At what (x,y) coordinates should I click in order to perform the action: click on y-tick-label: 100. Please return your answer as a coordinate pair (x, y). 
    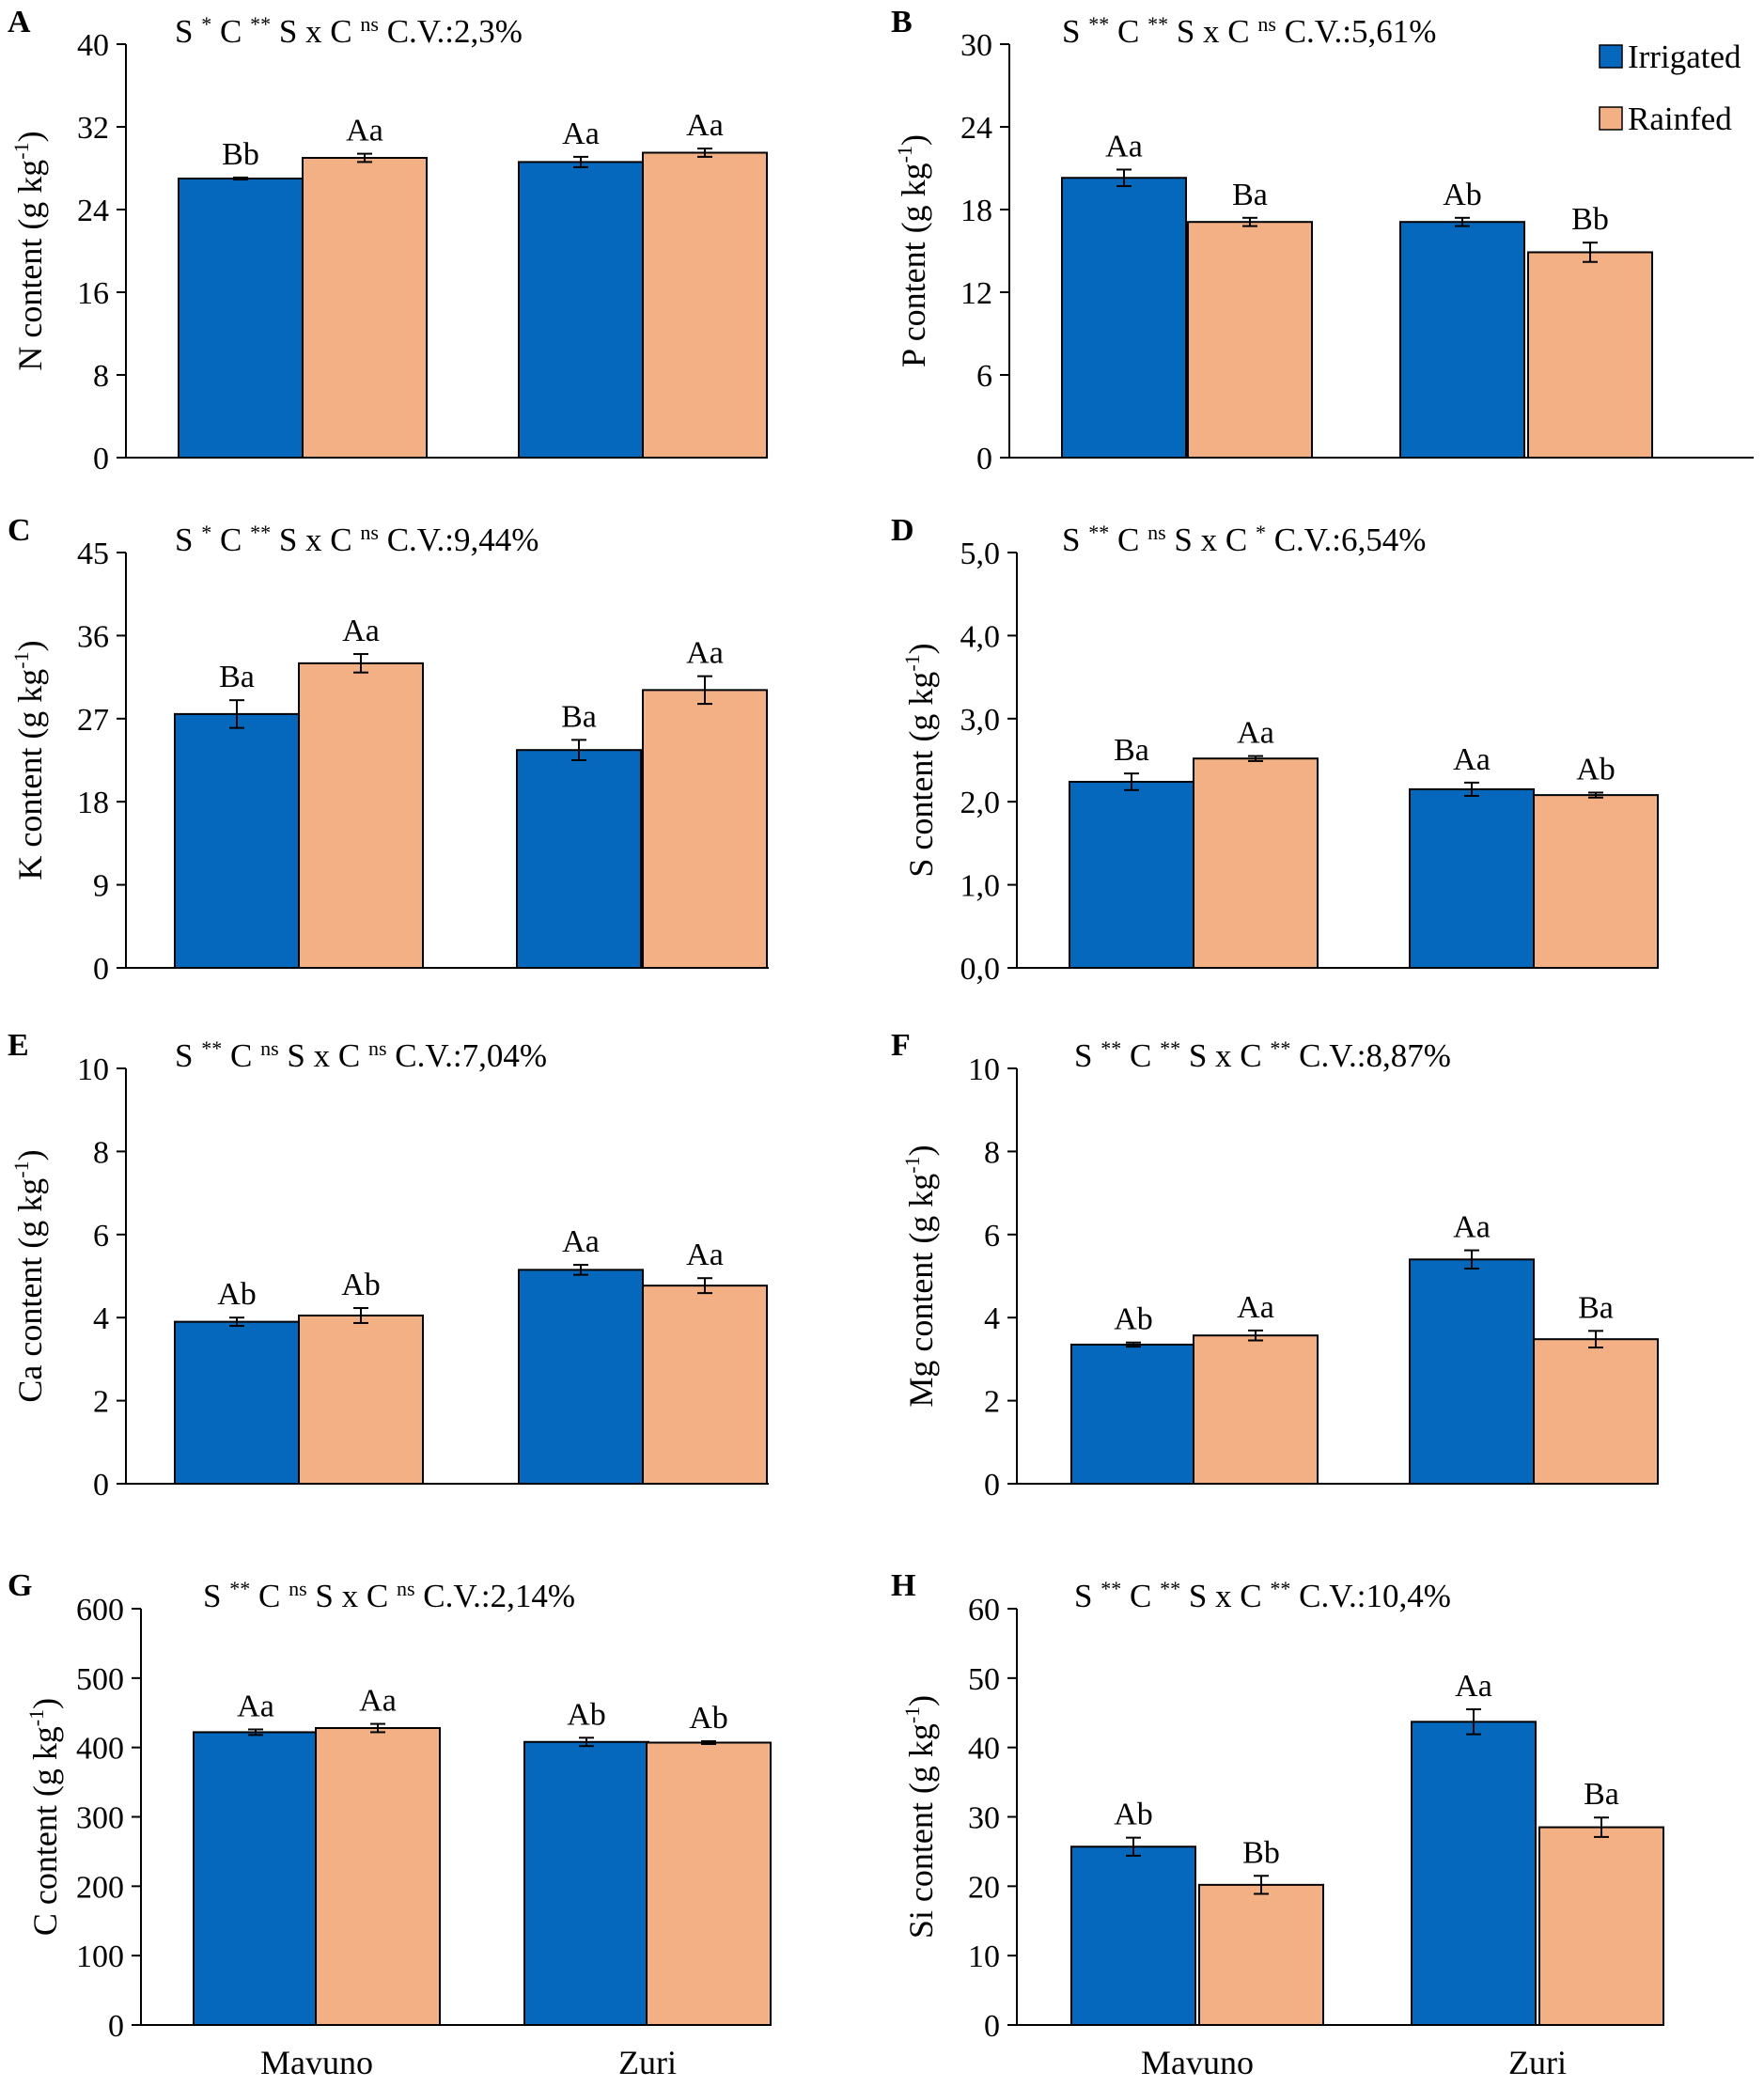
    Looking at the image, I should click on (100, 1956).